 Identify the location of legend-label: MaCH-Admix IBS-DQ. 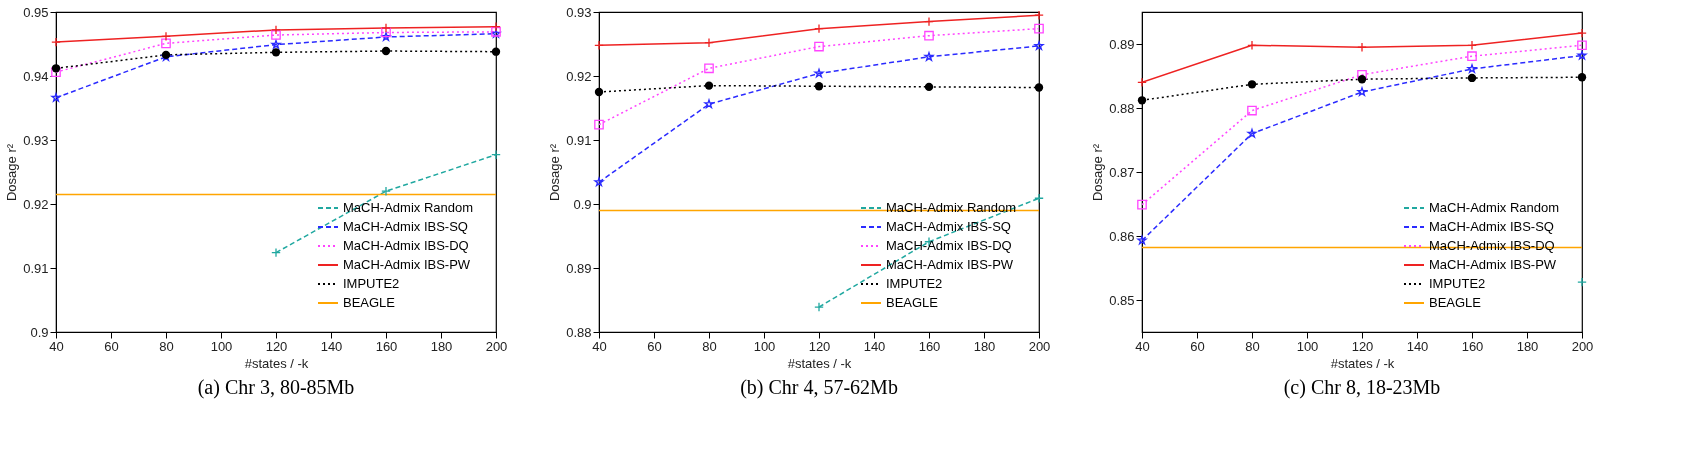
(406, 245).